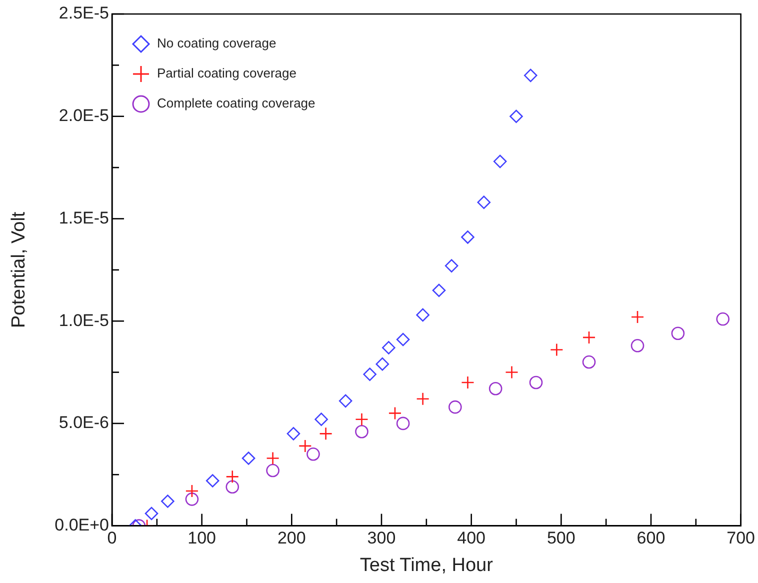 This screenshot has height=583, width=758. What do you see at coordinates (202, 538) in the screenshot?
I see `x-tick-label: 100` at bounding box center [202, 538].